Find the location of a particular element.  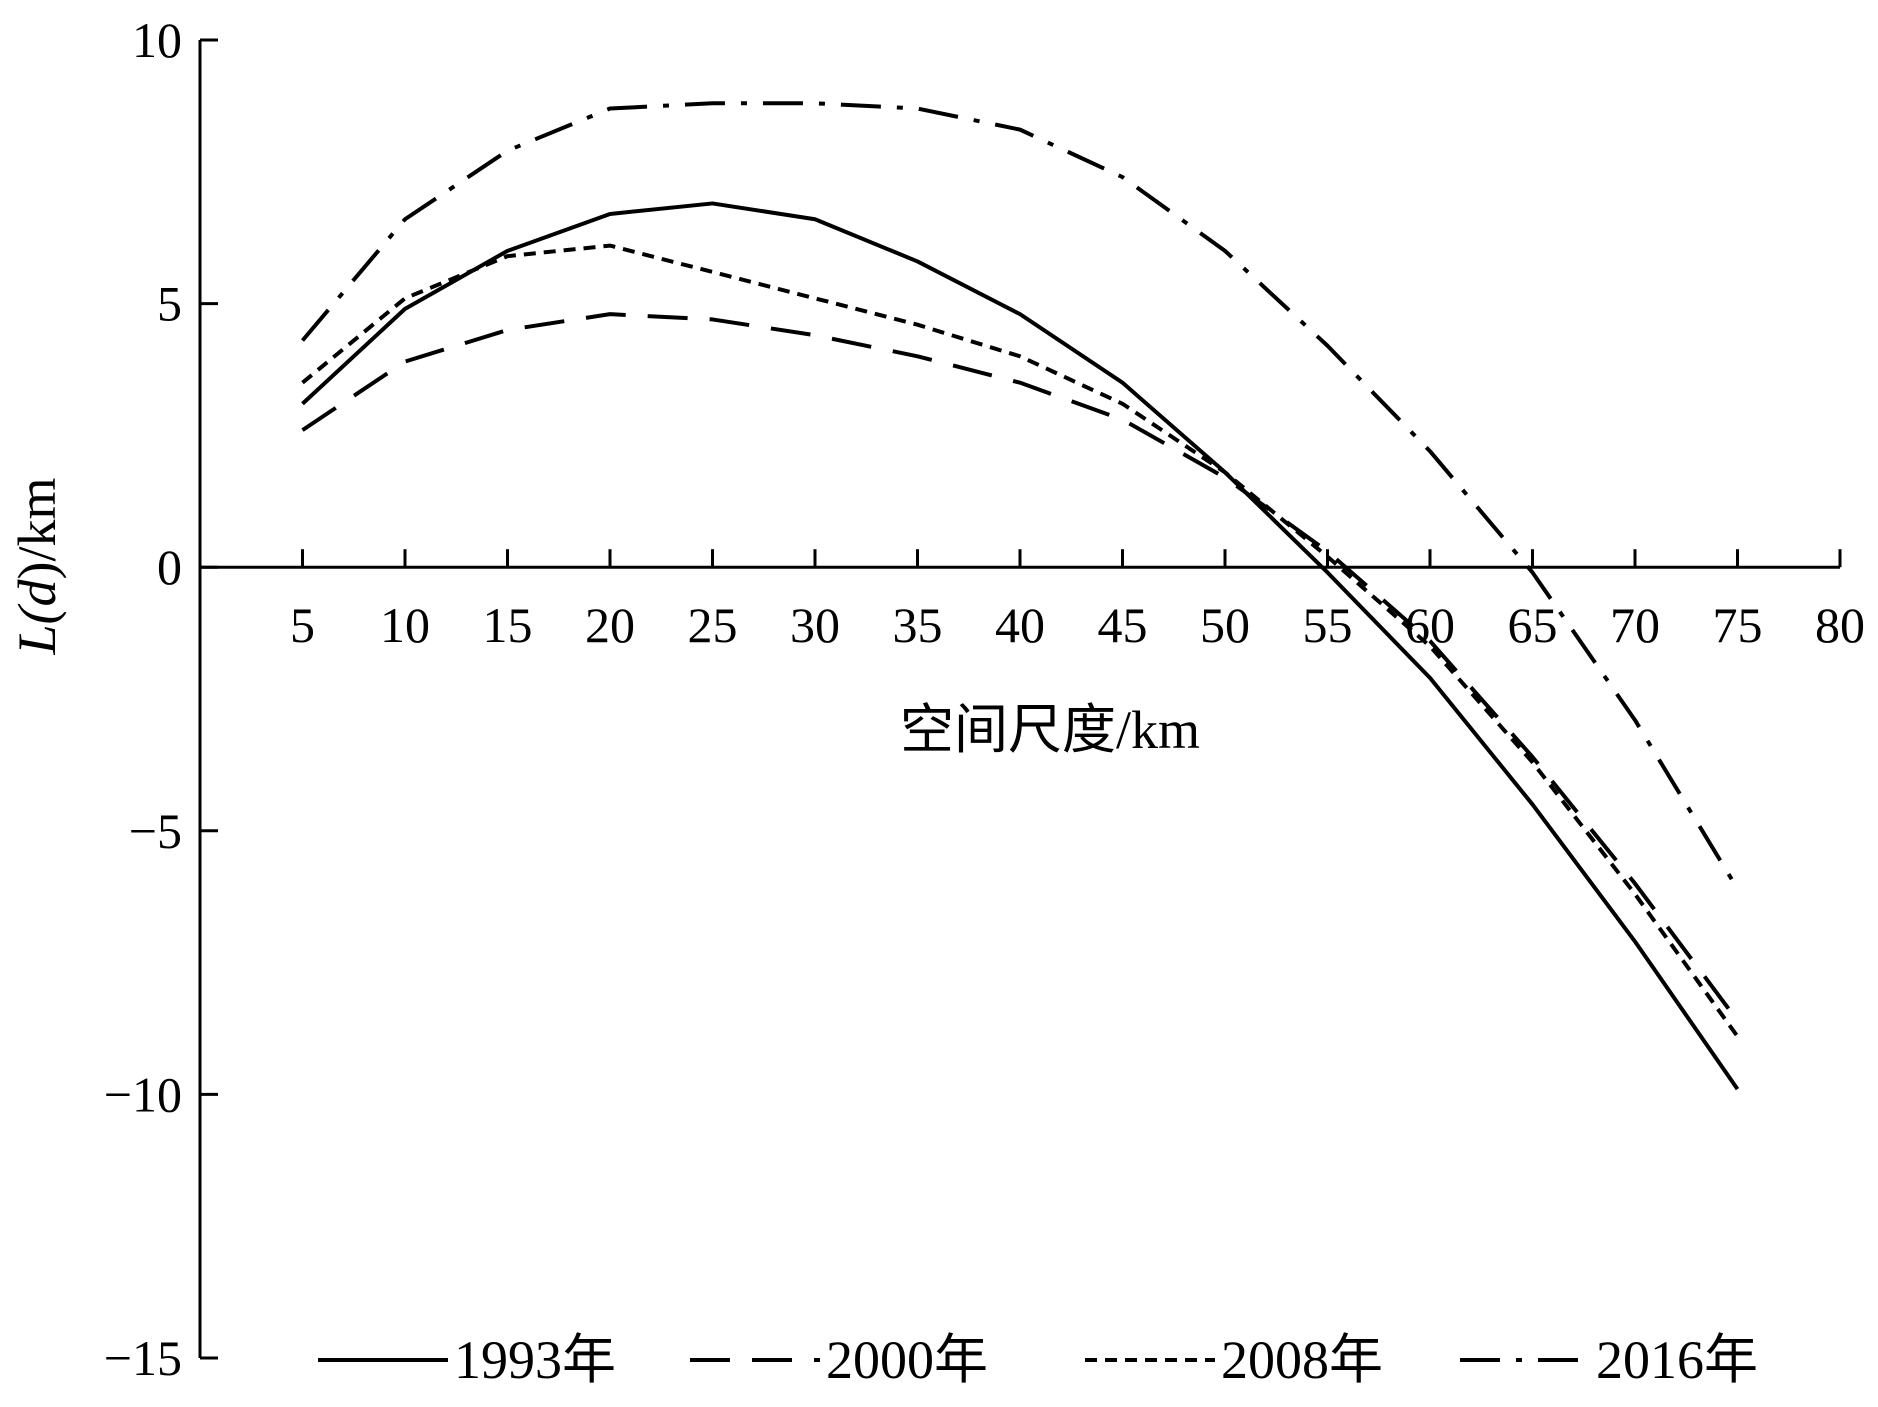

x-axis-title: 空间尺度/km is located at coordinates (1050, 730).